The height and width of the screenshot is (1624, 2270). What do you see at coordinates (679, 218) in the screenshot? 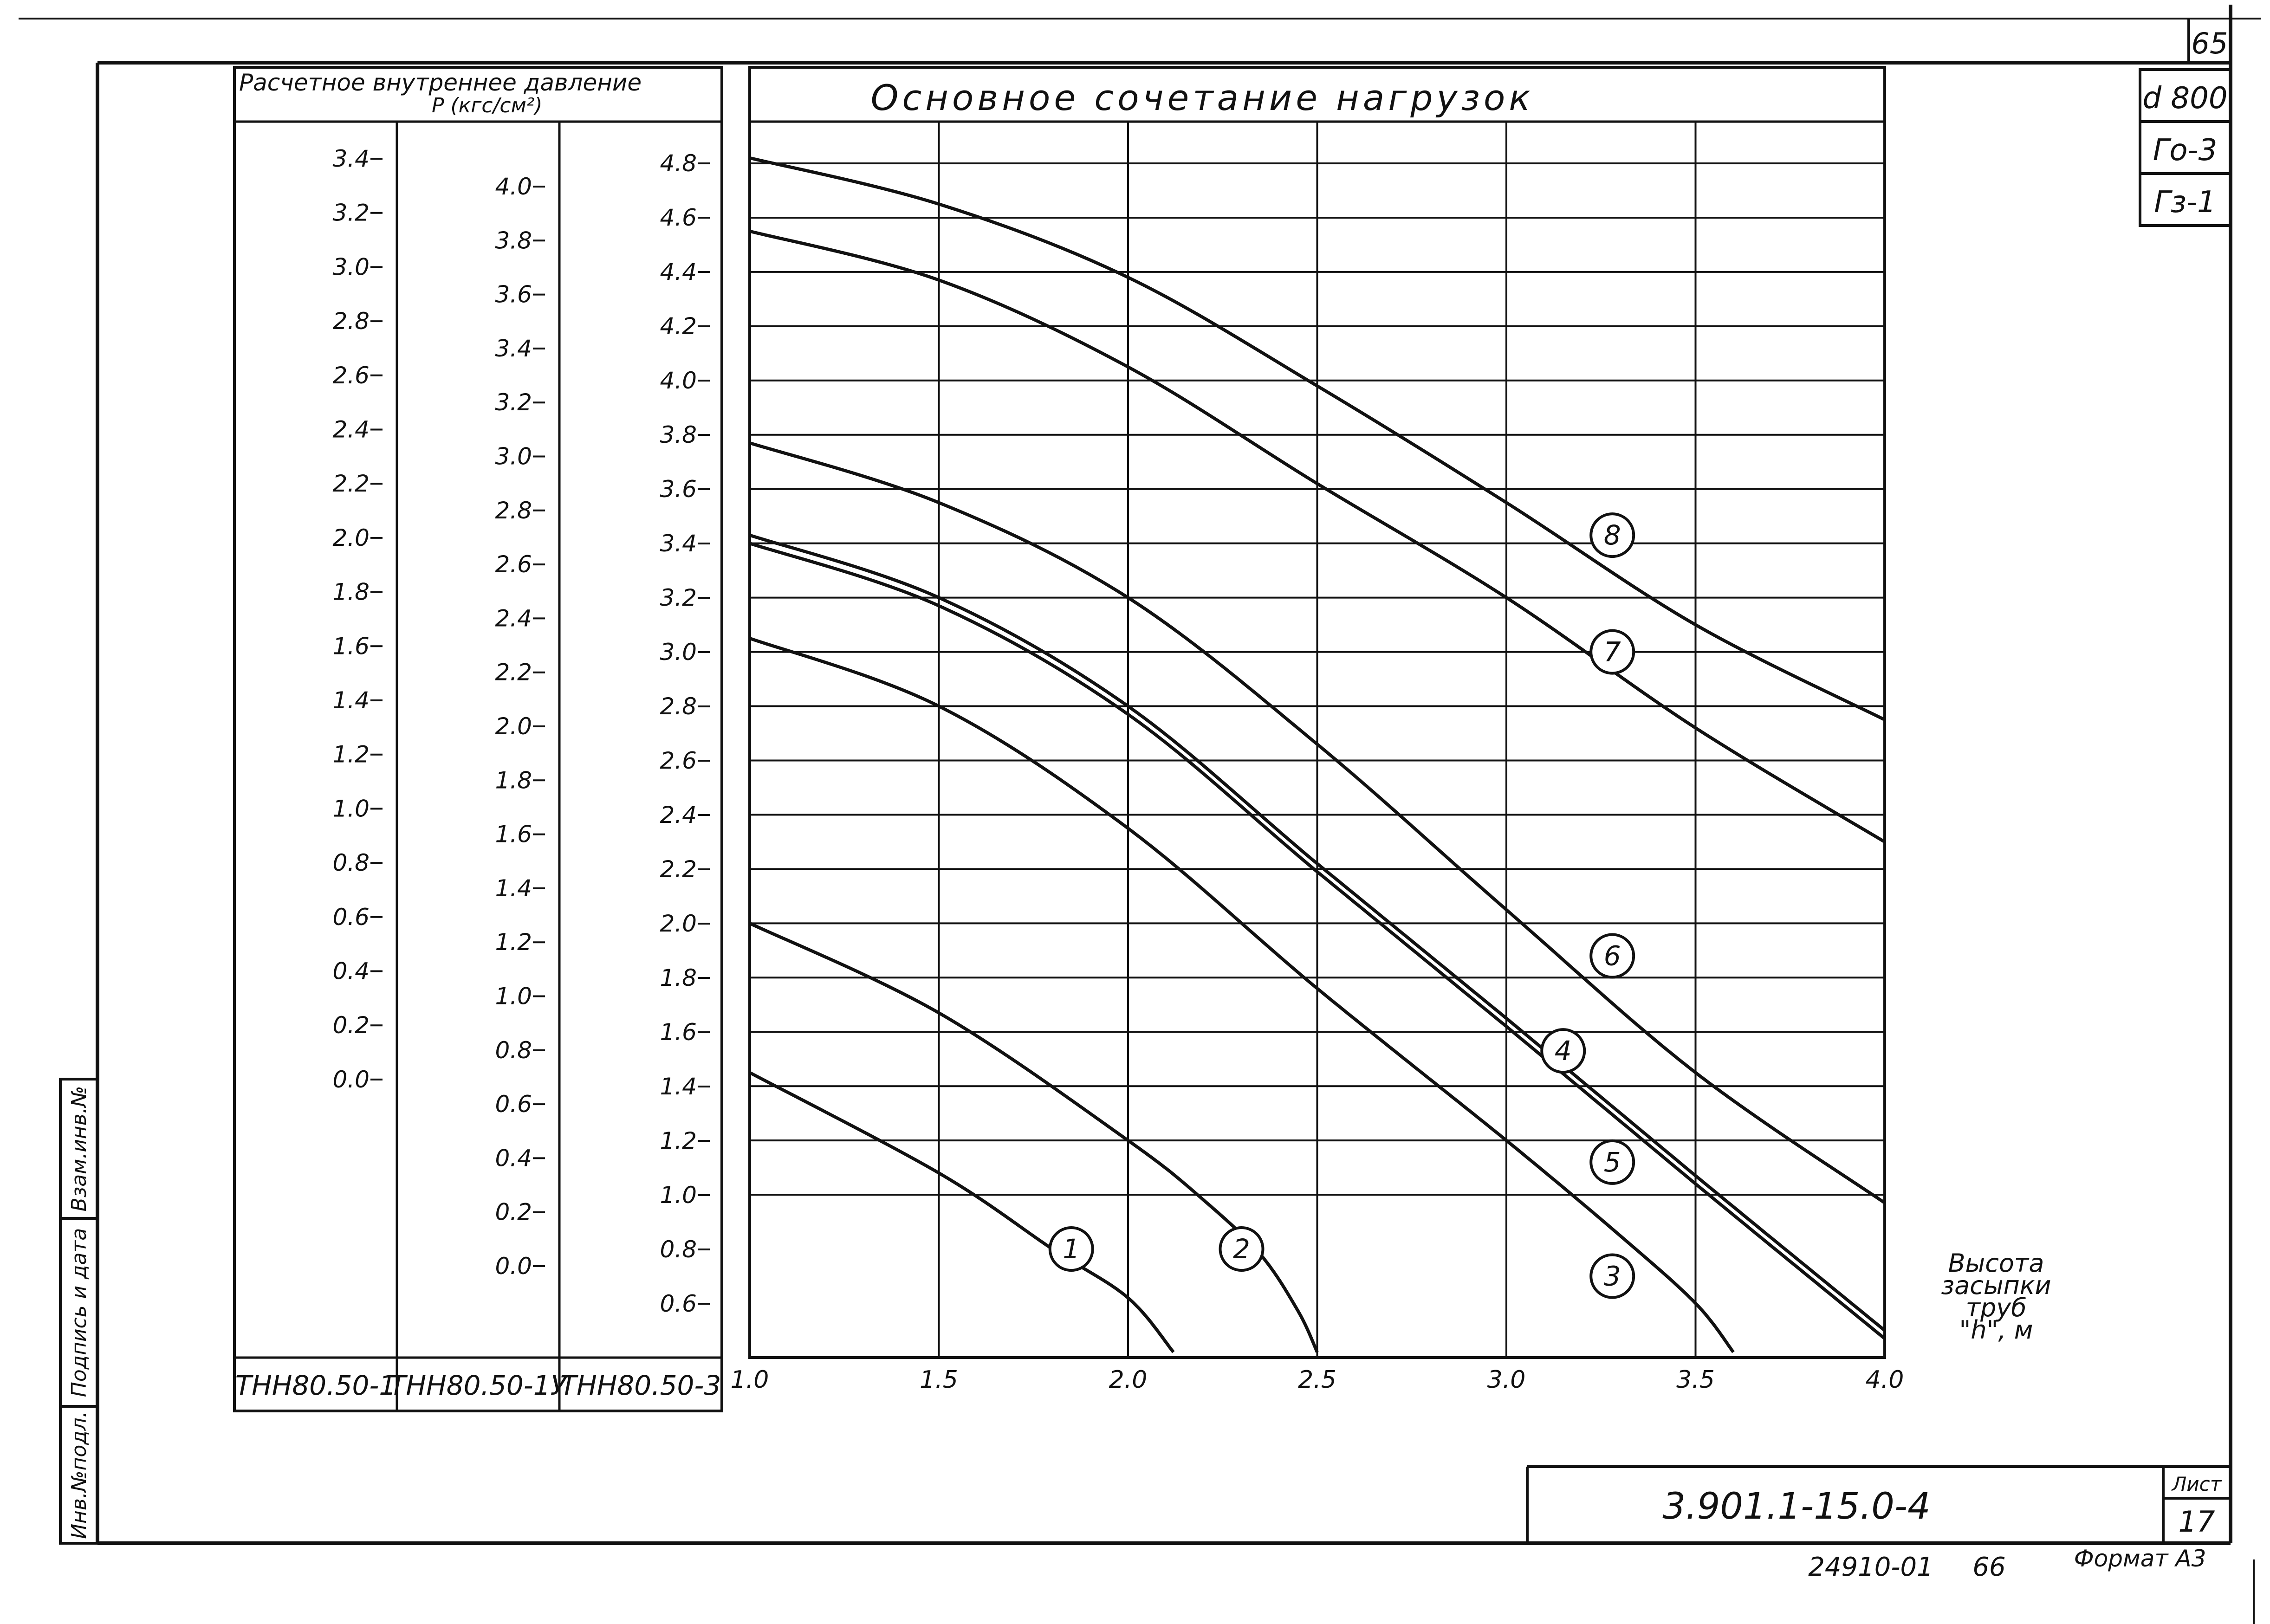
I see `pressure-tick-label: 4.6` at bounding box center [679, 218].